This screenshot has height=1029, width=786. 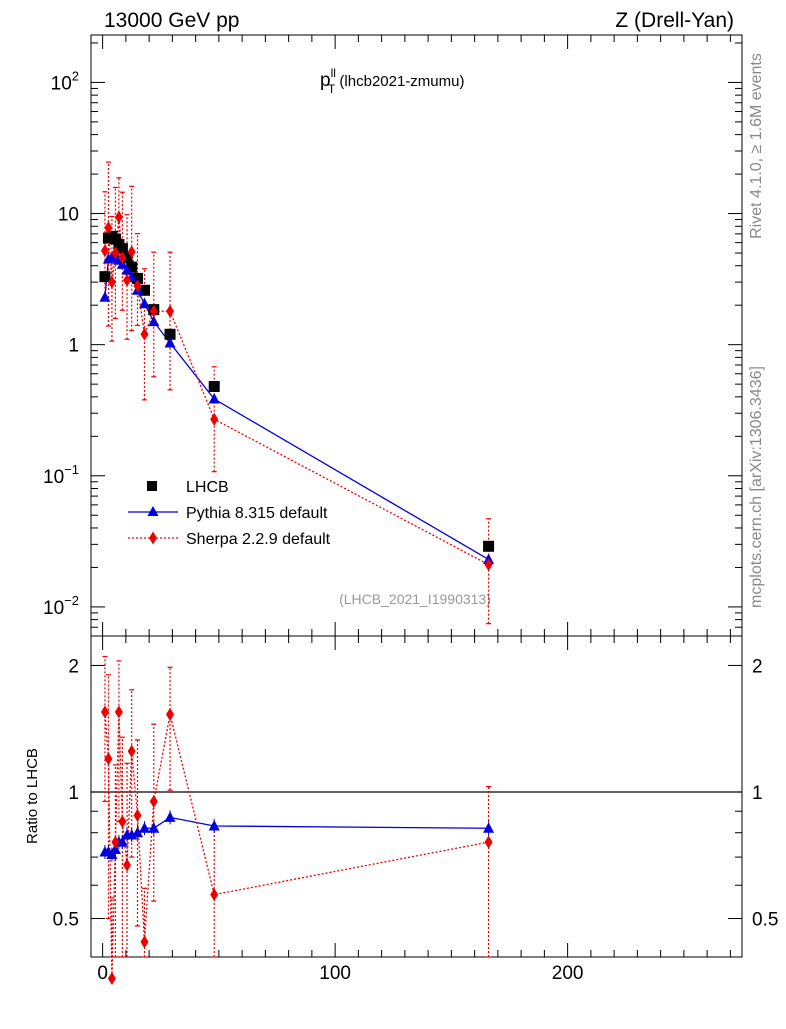 I want to click on y-tick-label: 10², so click(x=65, y=81).